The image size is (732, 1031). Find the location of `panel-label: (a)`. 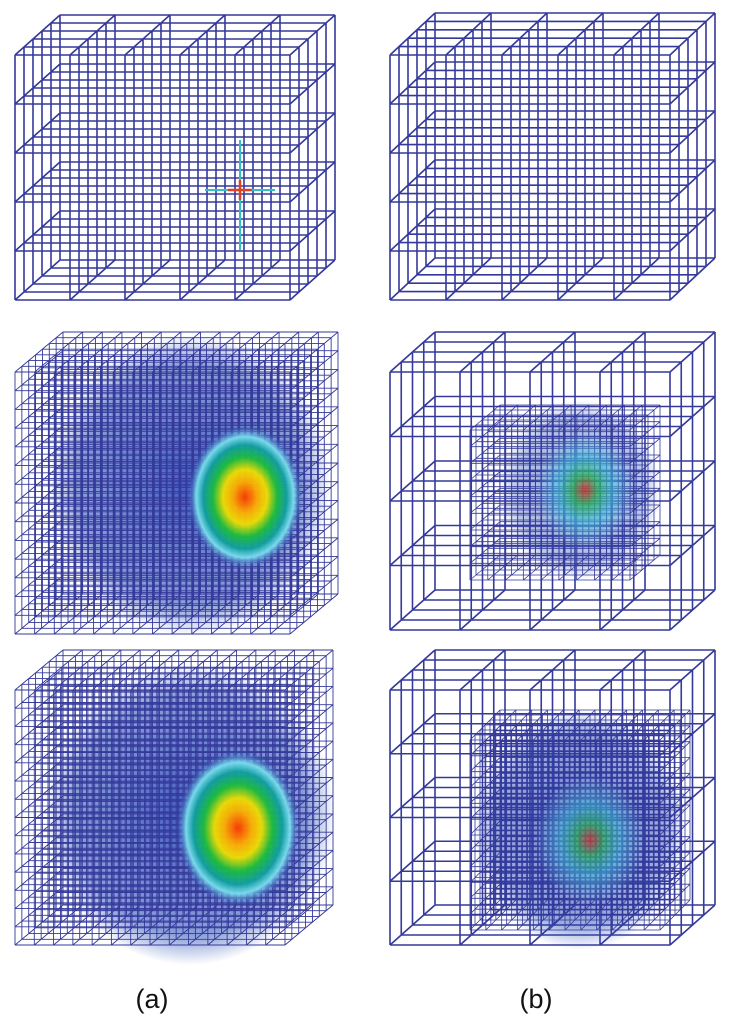

panel-label: (a) is located at coordinates (152, 999).